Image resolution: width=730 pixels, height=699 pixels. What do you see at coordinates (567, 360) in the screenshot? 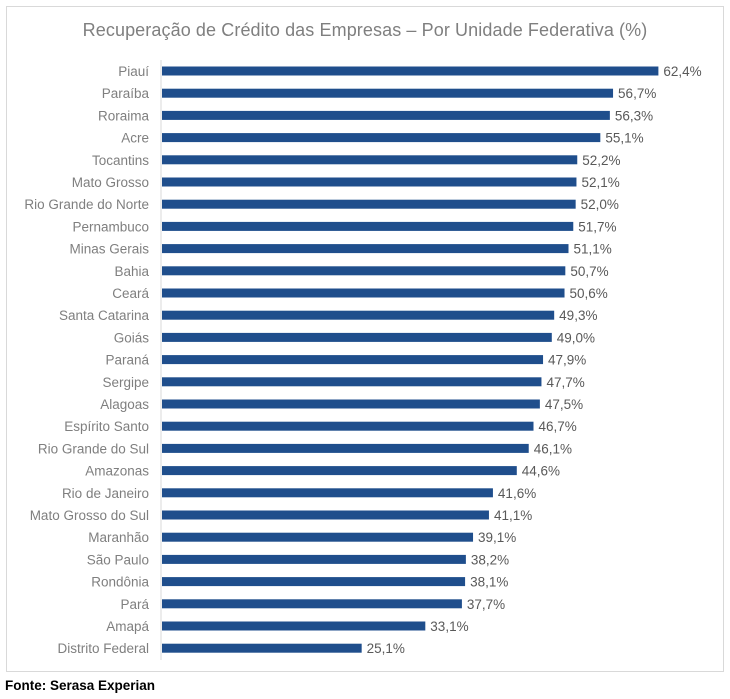
I see `data-label: 47,9%` at bounding box center [567, 360].